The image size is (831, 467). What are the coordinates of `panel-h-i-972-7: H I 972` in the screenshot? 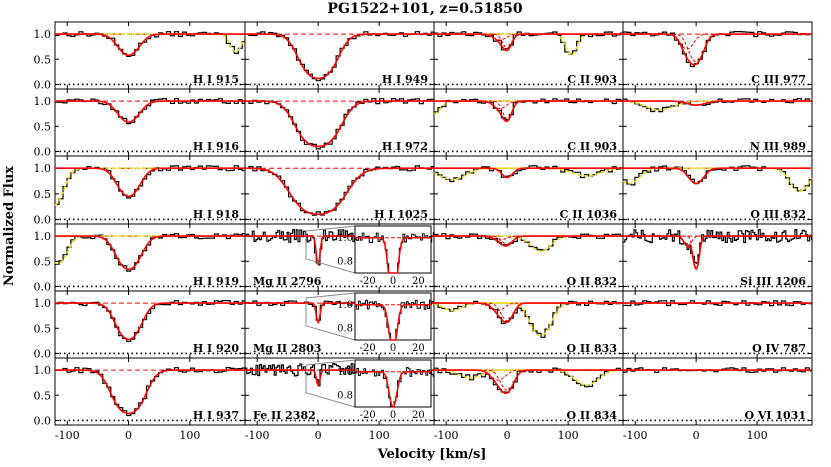 It's located at (339, 122).